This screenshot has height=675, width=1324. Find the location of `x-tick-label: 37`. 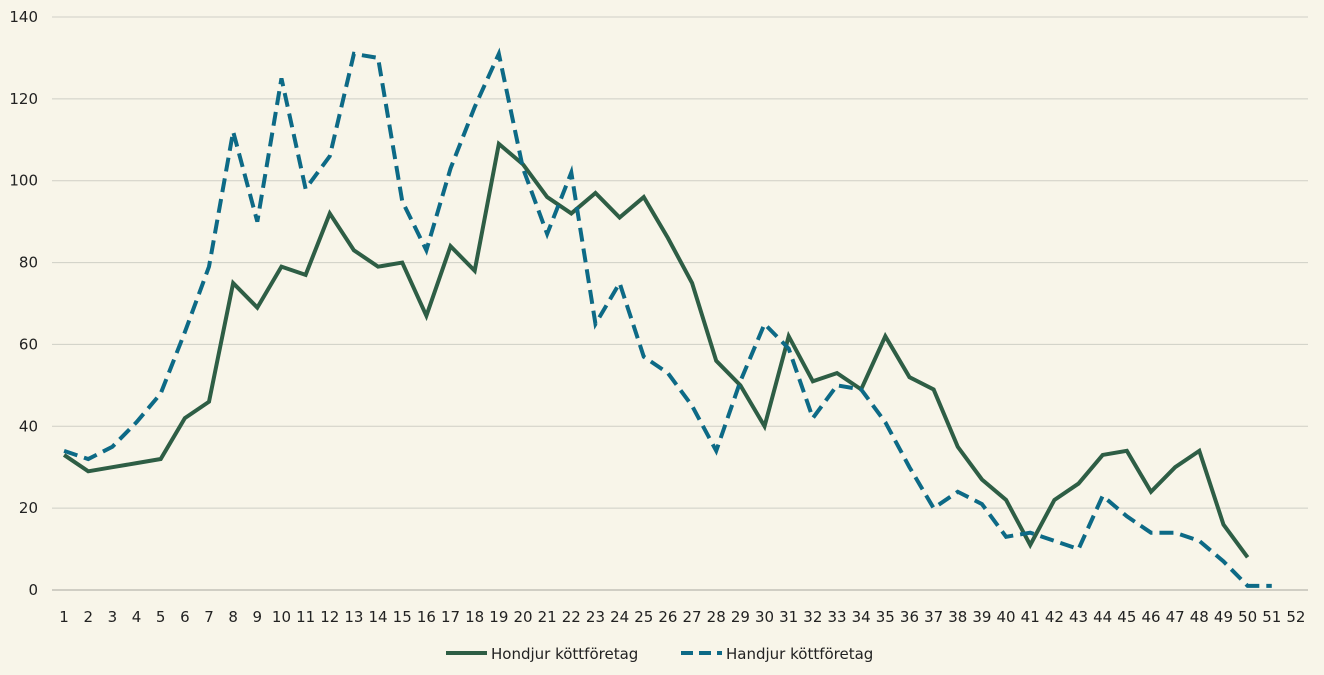

x-tick-label: 37 is located at coordinates (933, 617).